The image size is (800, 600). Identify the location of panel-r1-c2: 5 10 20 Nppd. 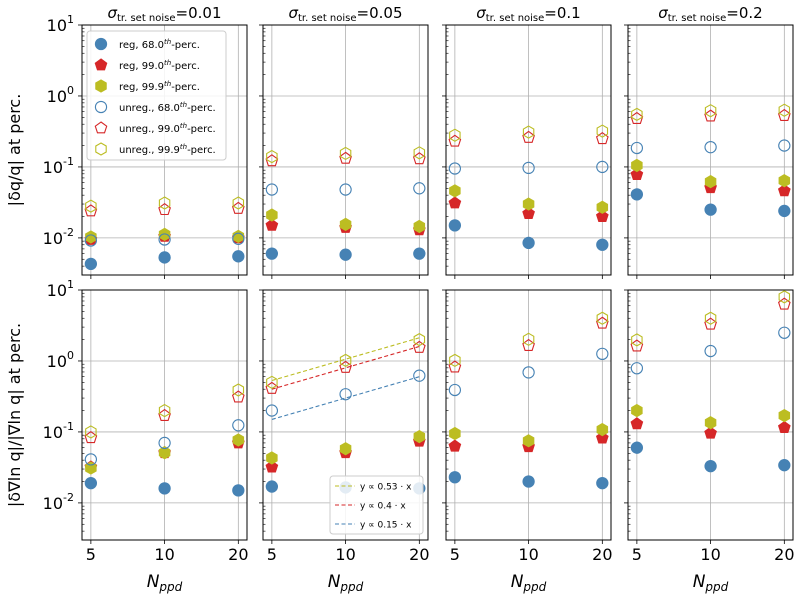
(527, 441).